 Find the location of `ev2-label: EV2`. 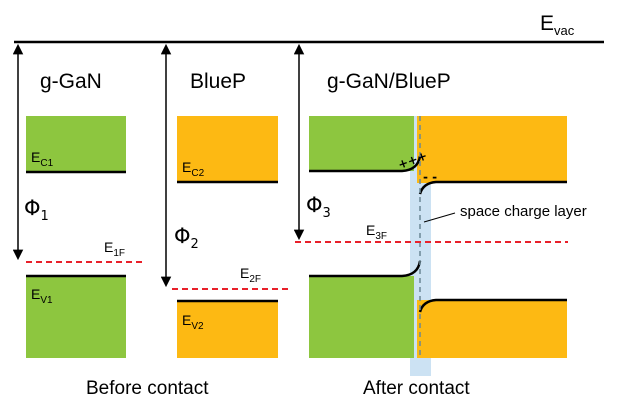

ev2-label: EV2 is located at coordinates (193, 322).